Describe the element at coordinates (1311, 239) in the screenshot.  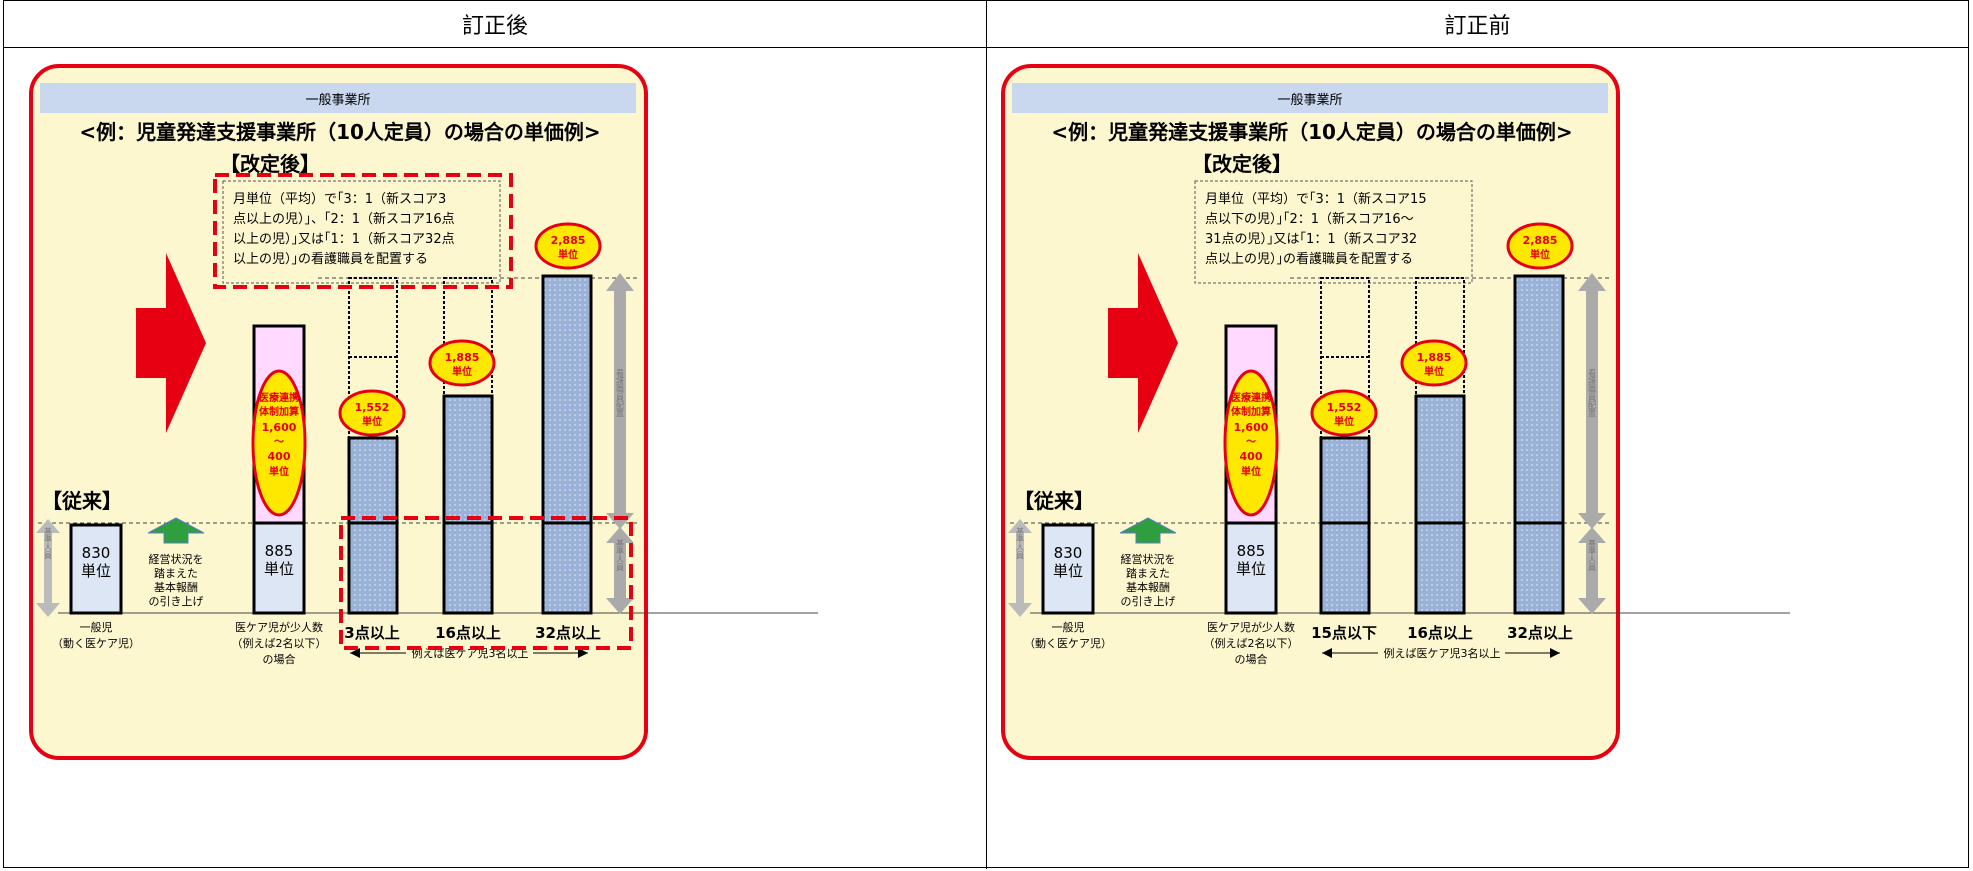
I see `note-line: 31点の児）｣又は｢1：1（新スコア32` at that location.